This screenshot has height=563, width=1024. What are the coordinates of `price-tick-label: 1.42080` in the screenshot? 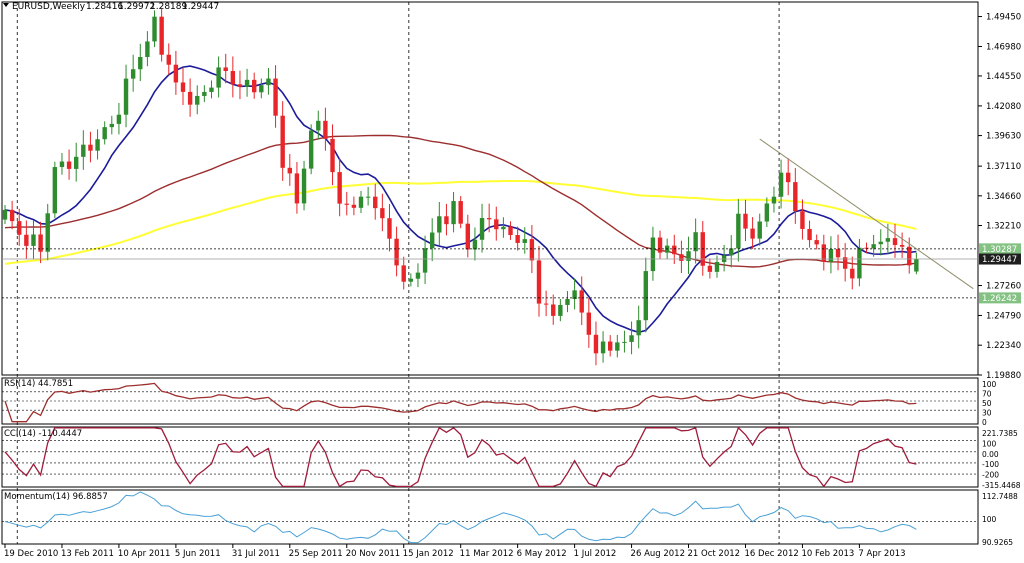 It's located at (1003, 107).